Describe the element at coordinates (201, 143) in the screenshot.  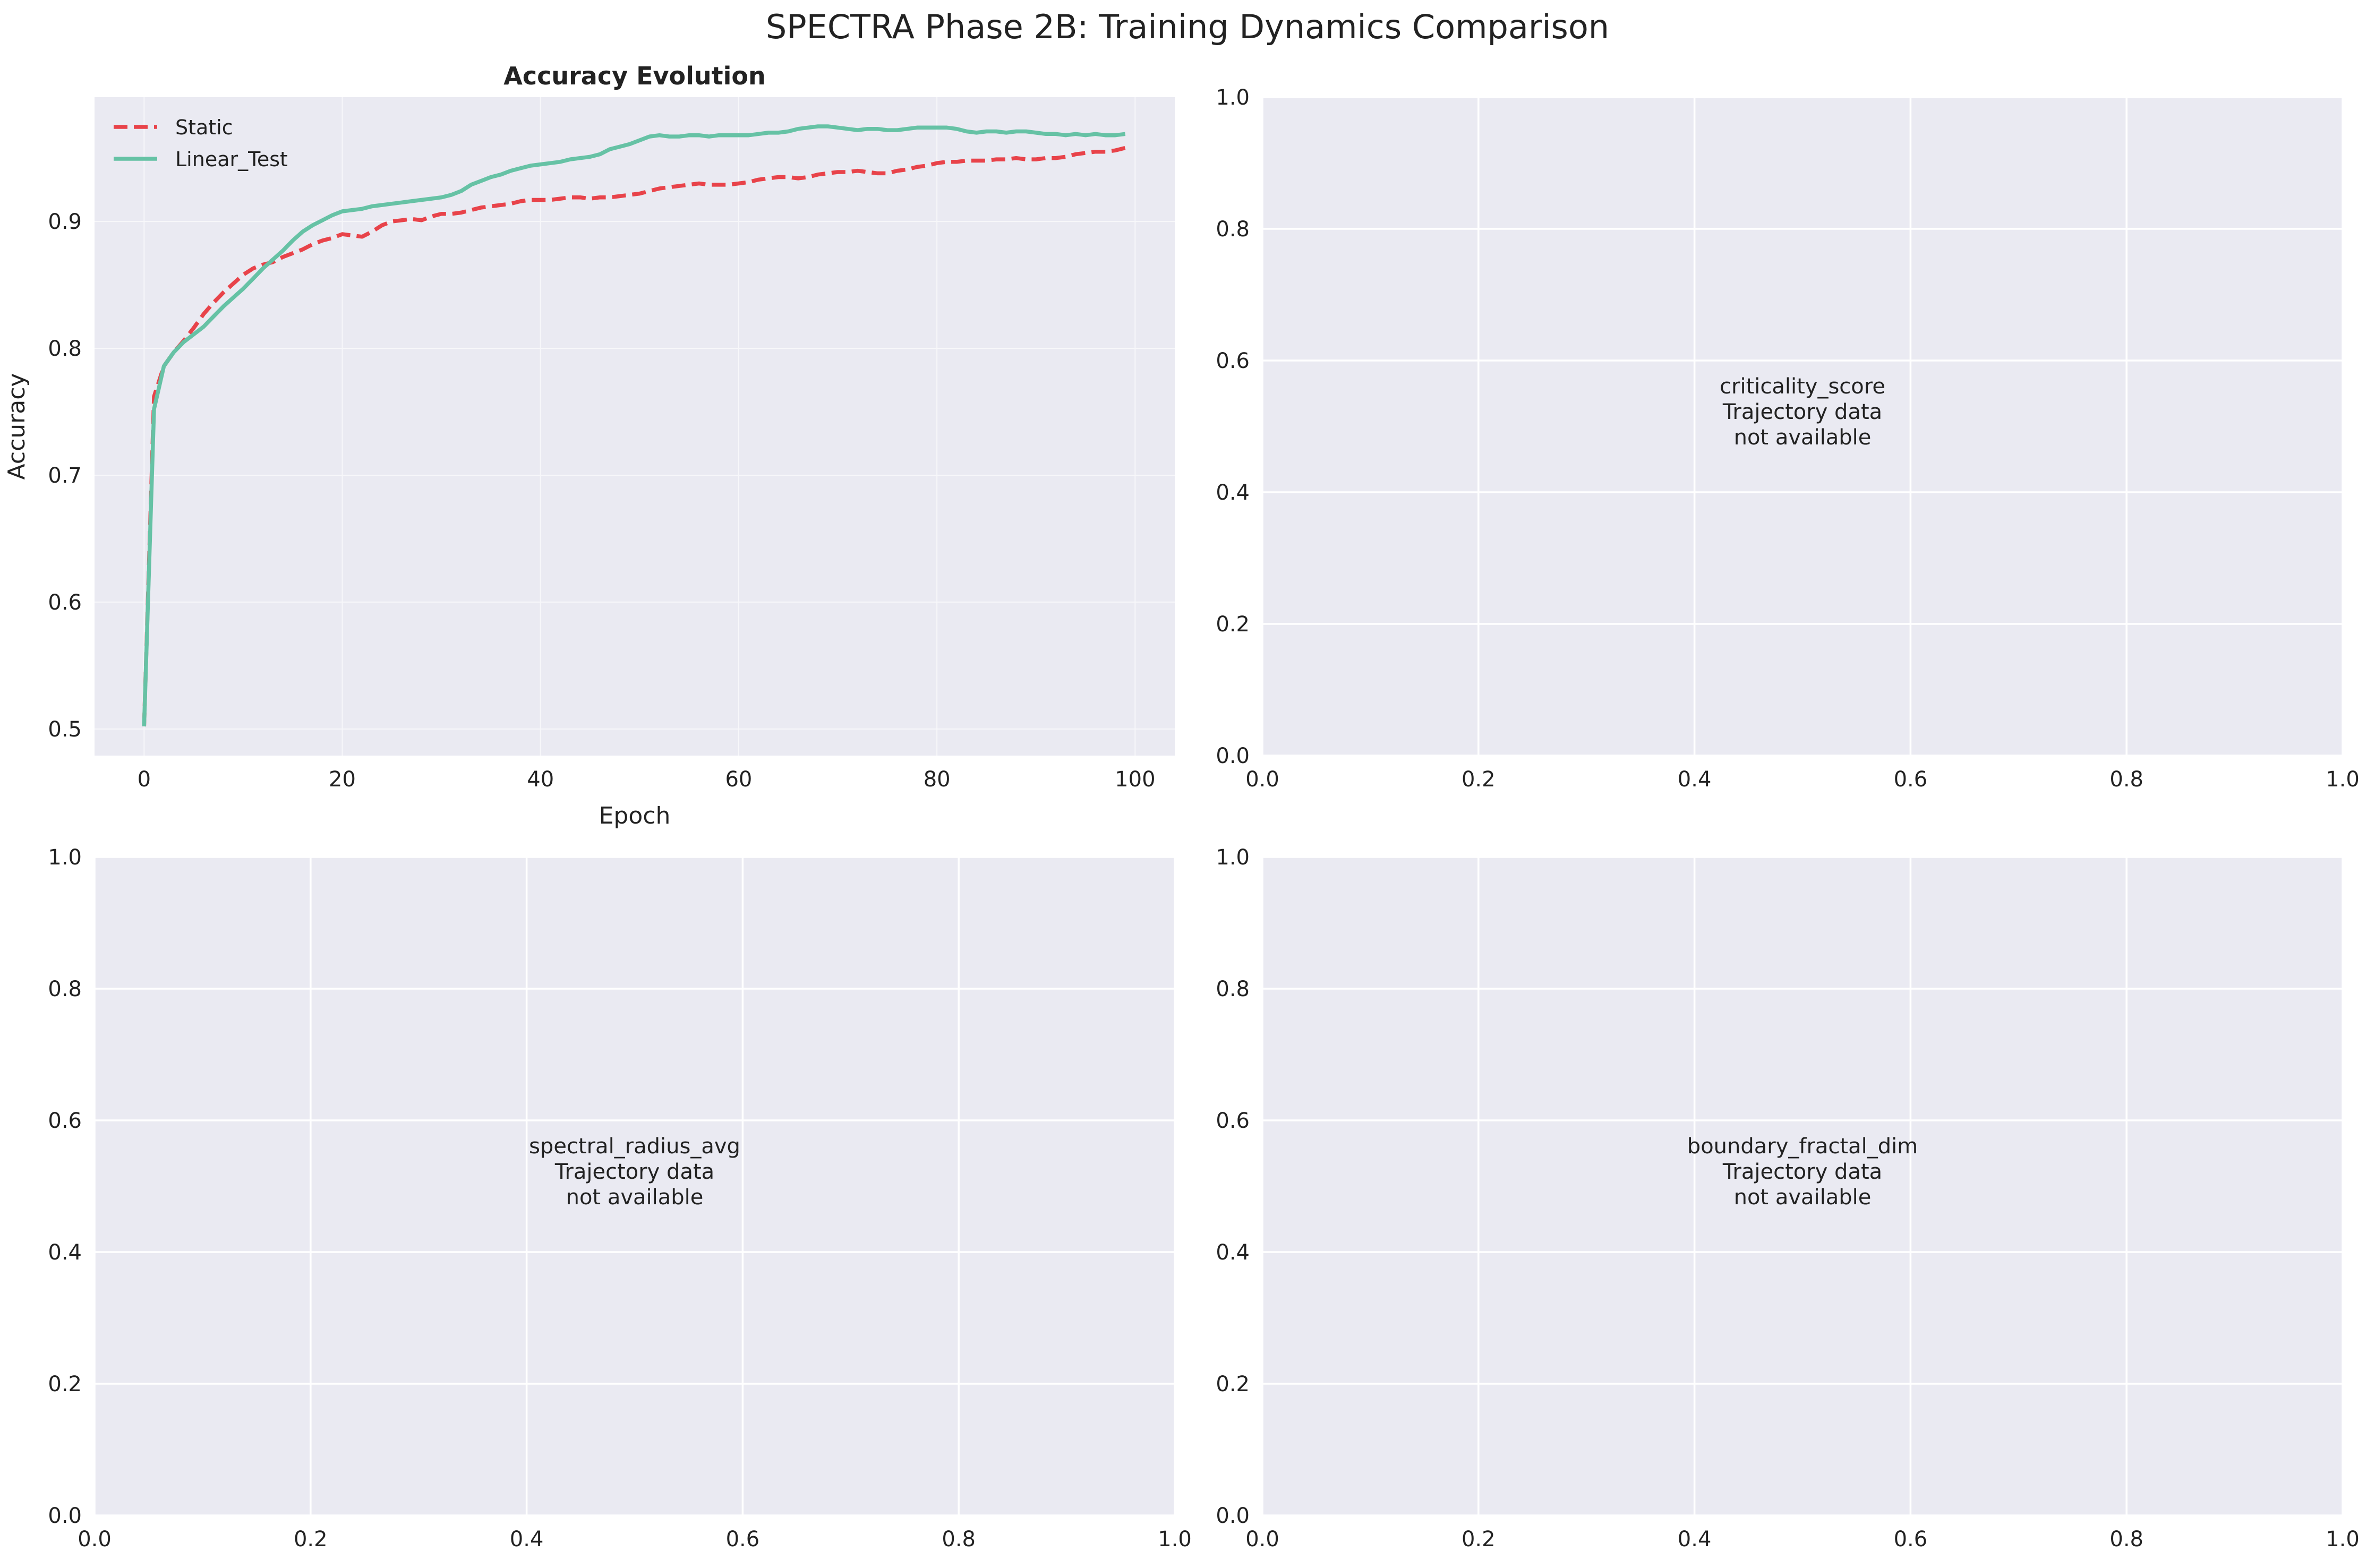
I see `legend: Static Linear_Test` at that location.